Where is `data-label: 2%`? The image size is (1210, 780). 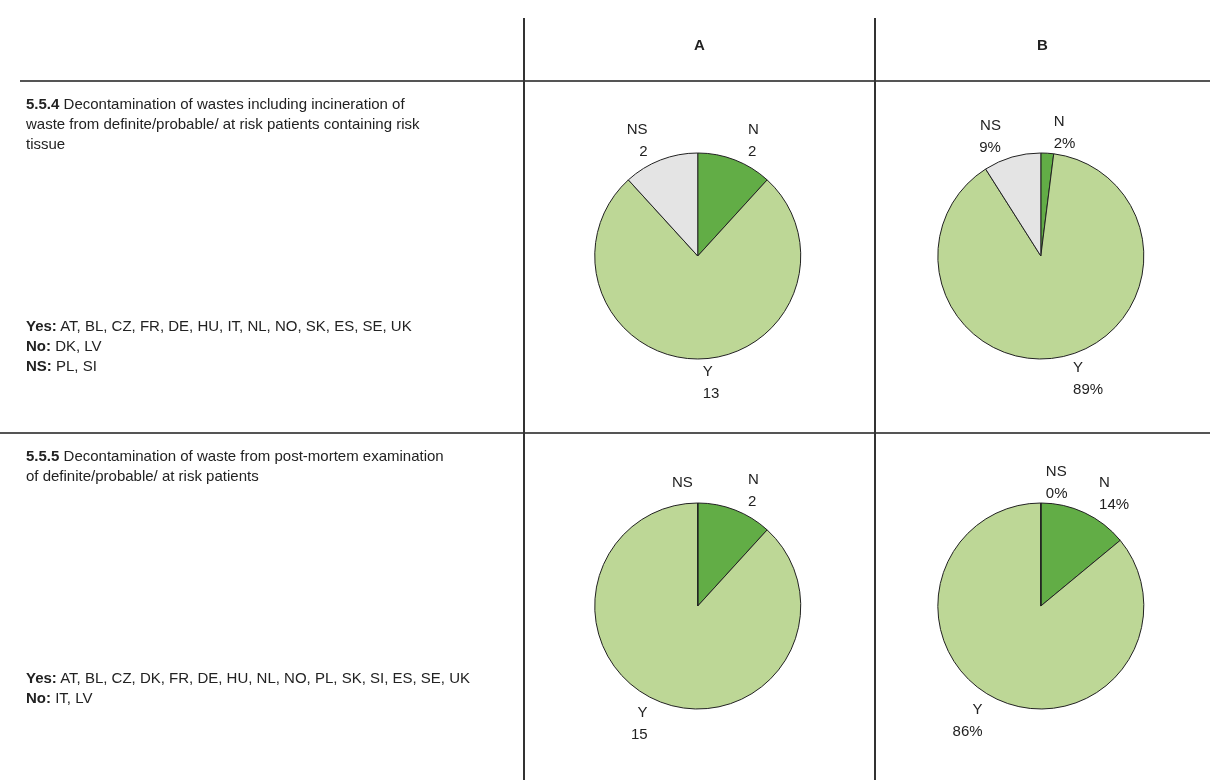 data-label: 2% is located at coordinates (1064, 142).